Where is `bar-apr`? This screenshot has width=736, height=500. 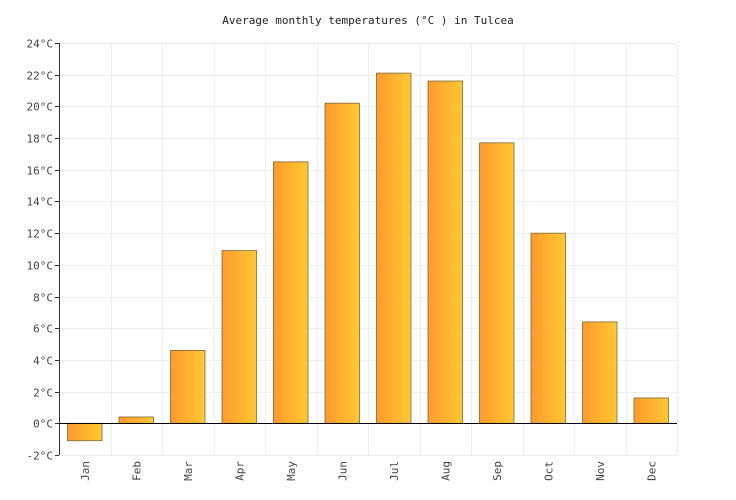
bar-apr is located at coordinates (239, 337).